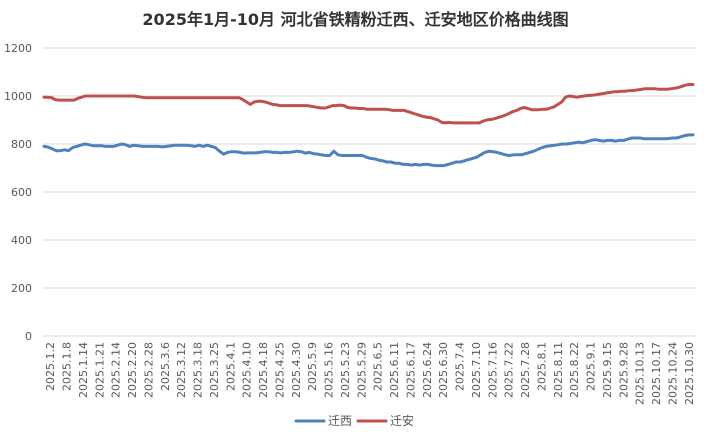 Image resolution: width=711 pixels, height=443 pixels. What do you see at coordinates (340, 421) in the screenshot?
I see `legend-label: 迁西` at bounding box center [340, 421].